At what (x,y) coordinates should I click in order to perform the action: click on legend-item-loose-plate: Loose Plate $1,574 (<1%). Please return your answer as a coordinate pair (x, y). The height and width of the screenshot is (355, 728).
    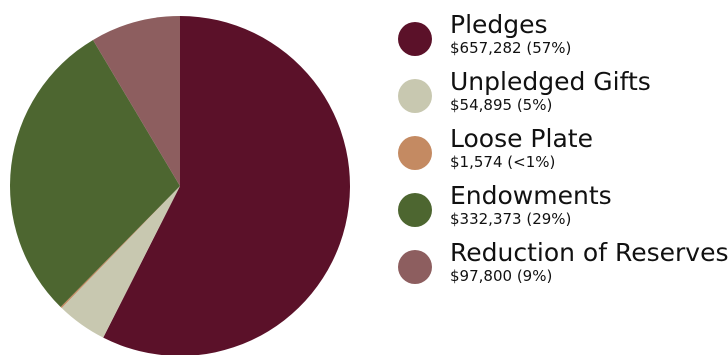
    Looking at the image, I should click on (562, 152).